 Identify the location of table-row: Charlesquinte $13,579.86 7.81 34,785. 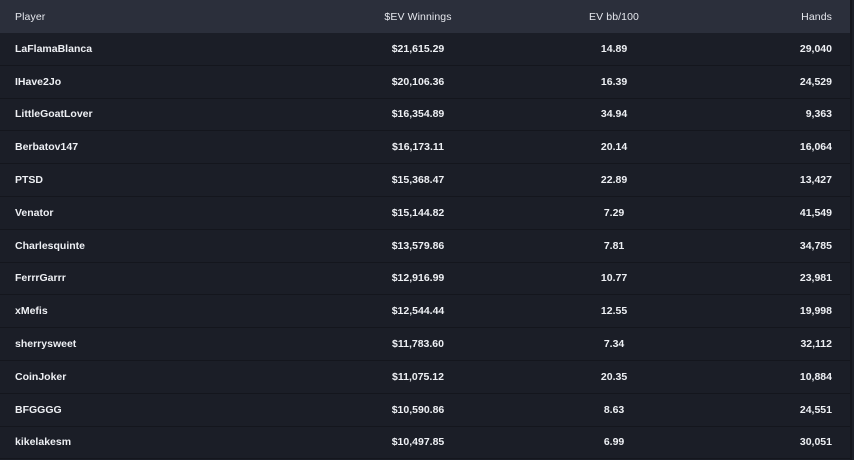
(425, 246).